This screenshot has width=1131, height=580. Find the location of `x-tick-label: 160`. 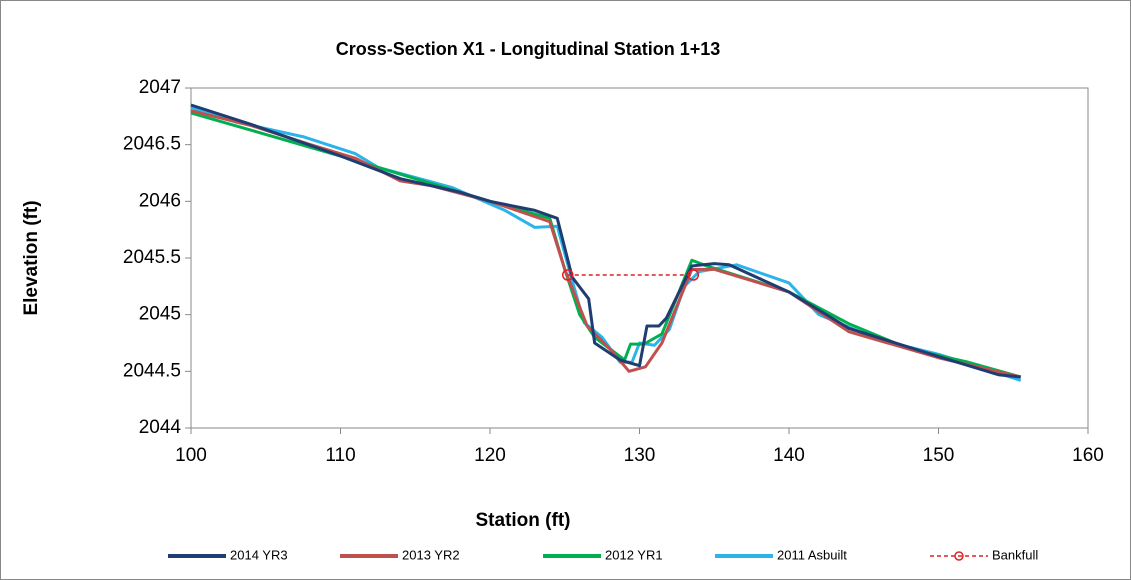

x-tick-label: 160 is located at coordinates (1088, 455).